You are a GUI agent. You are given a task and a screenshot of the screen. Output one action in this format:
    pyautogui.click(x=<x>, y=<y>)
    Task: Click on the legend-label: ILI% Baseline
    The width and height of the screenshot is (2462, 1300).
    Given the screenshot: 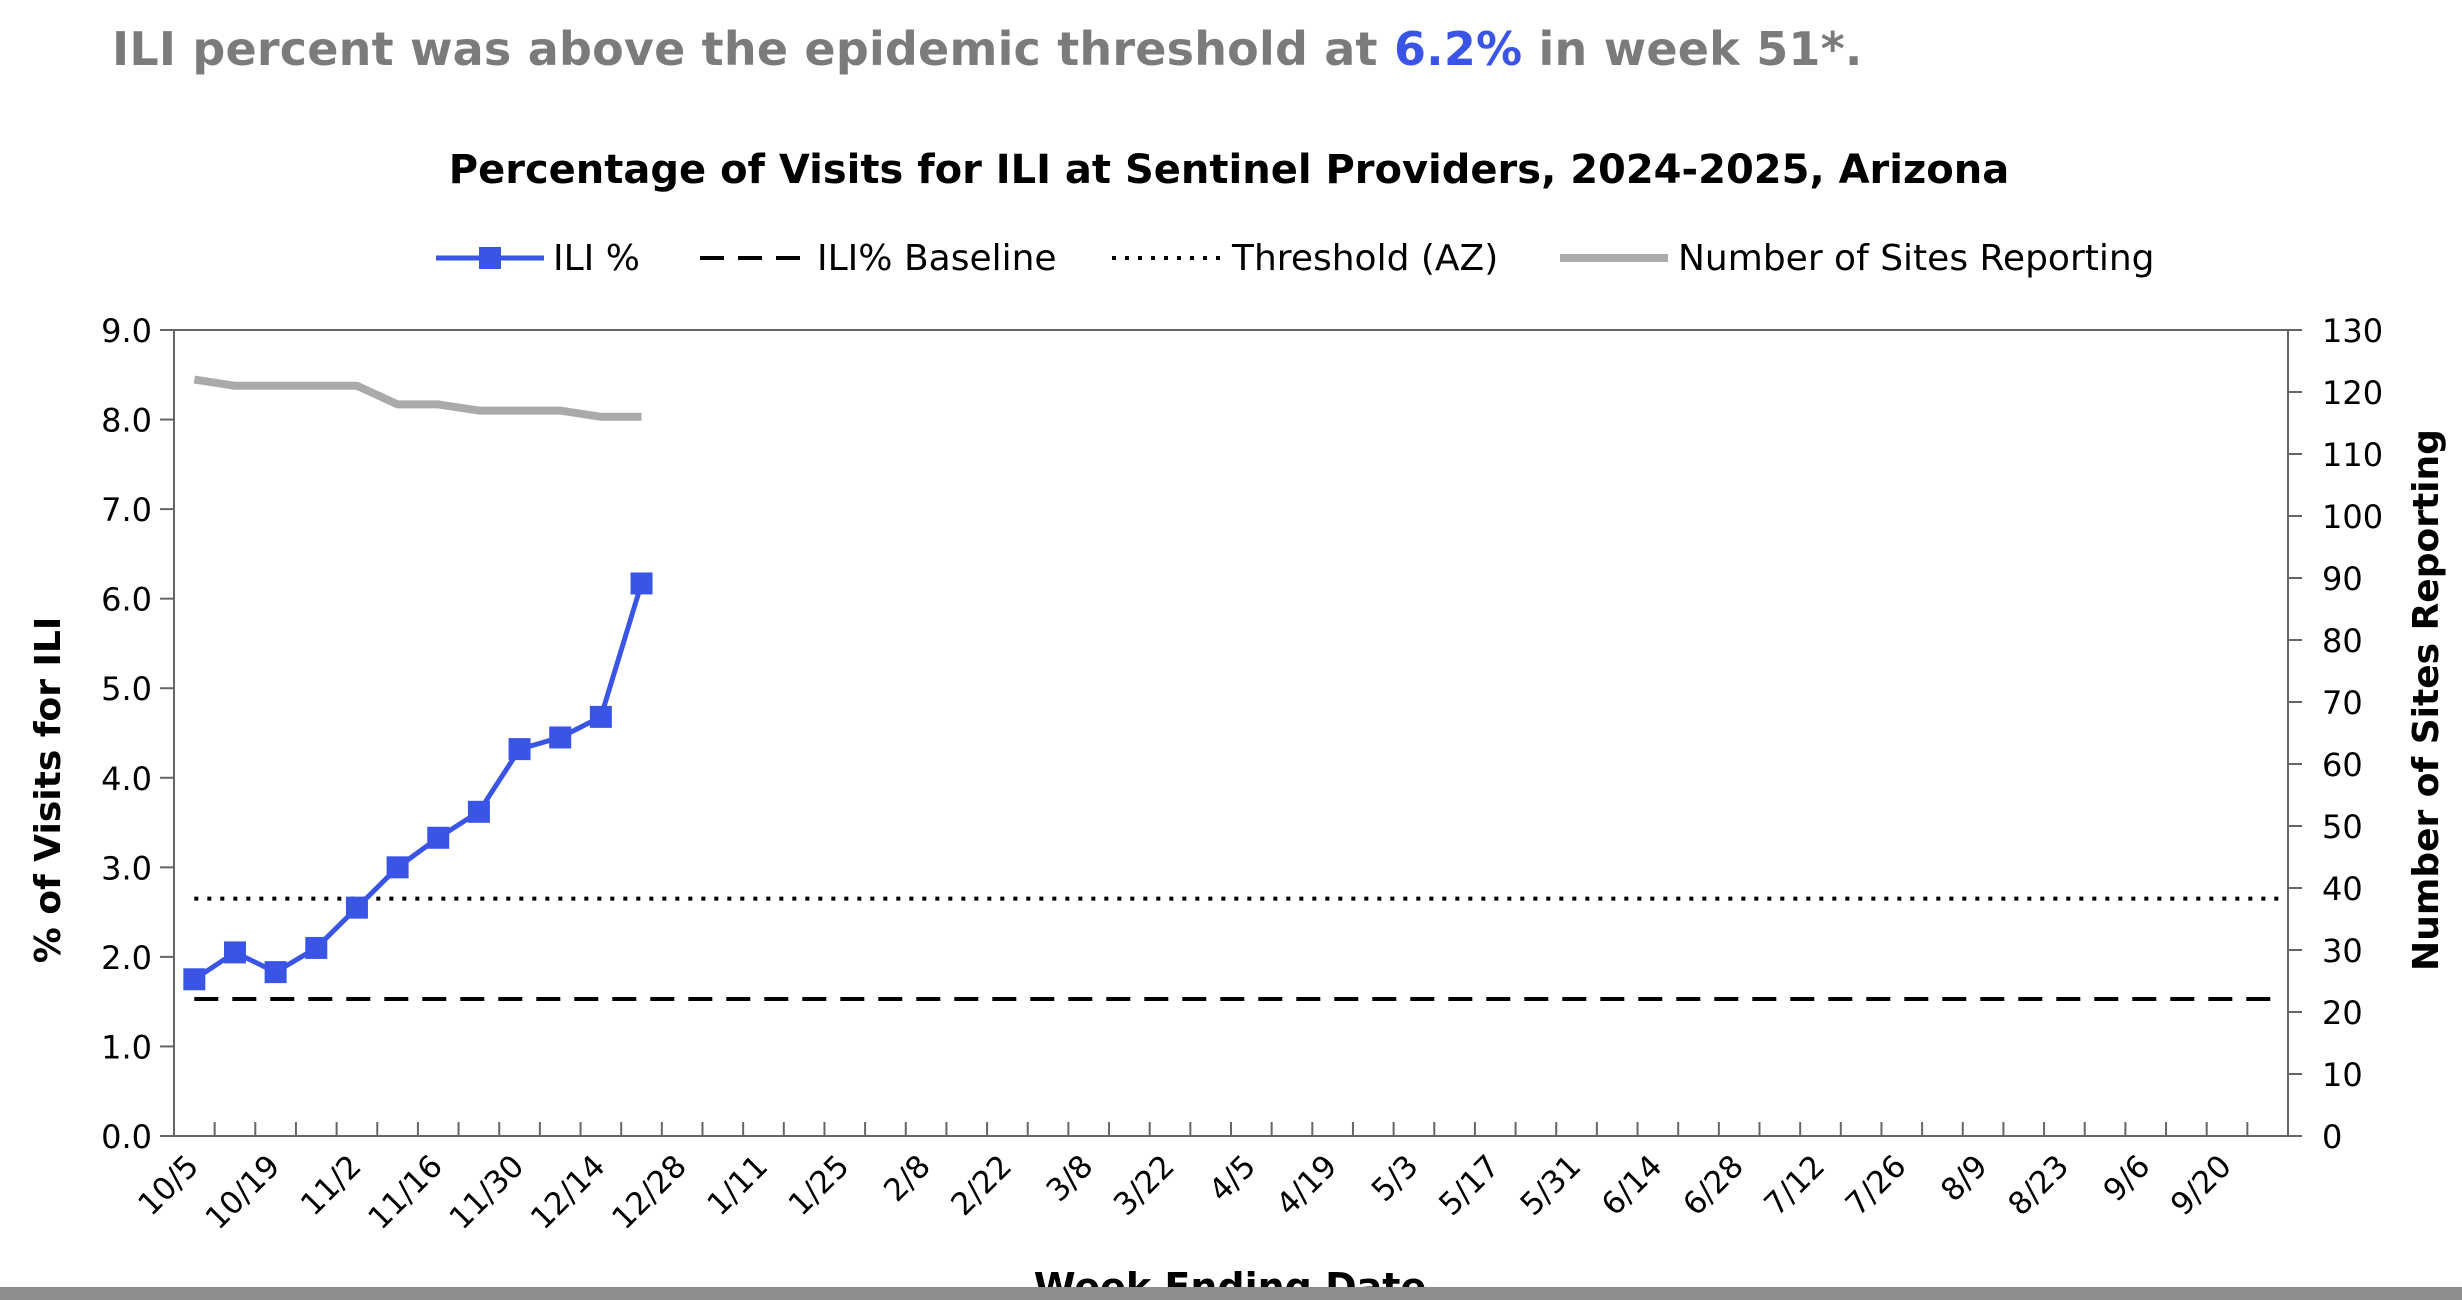 What is the action you would take?
    pyautogui.click(x=937, y=258)
    